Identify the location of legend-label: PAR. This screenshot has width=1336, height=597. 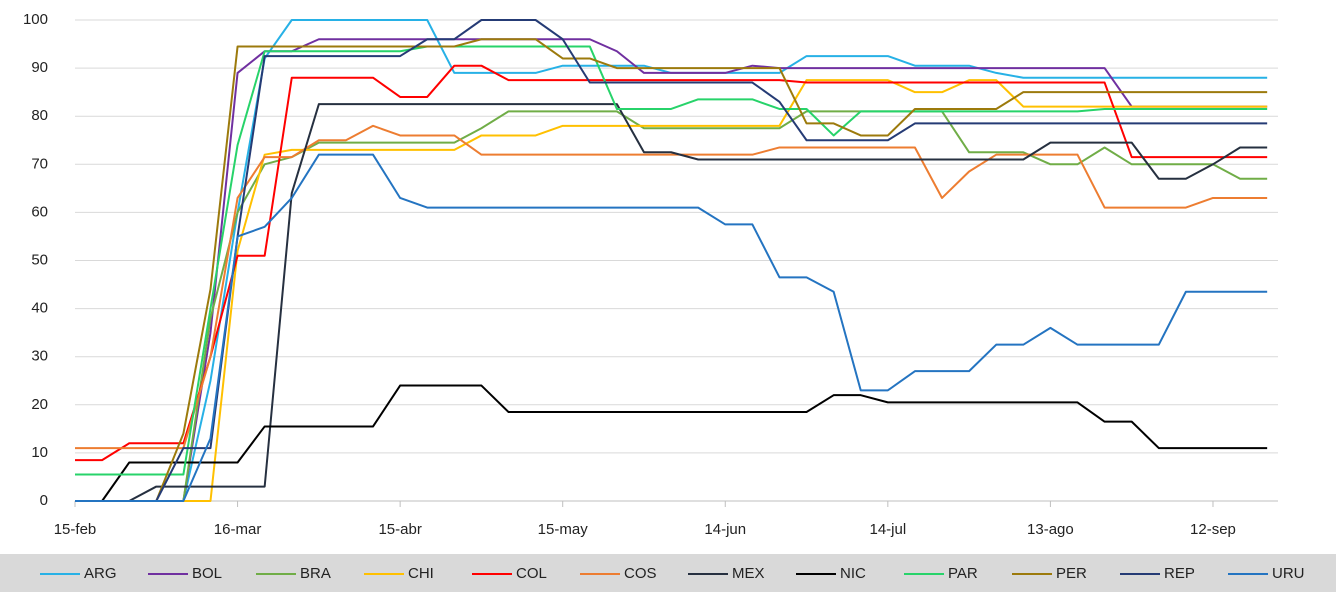
(963, 573).